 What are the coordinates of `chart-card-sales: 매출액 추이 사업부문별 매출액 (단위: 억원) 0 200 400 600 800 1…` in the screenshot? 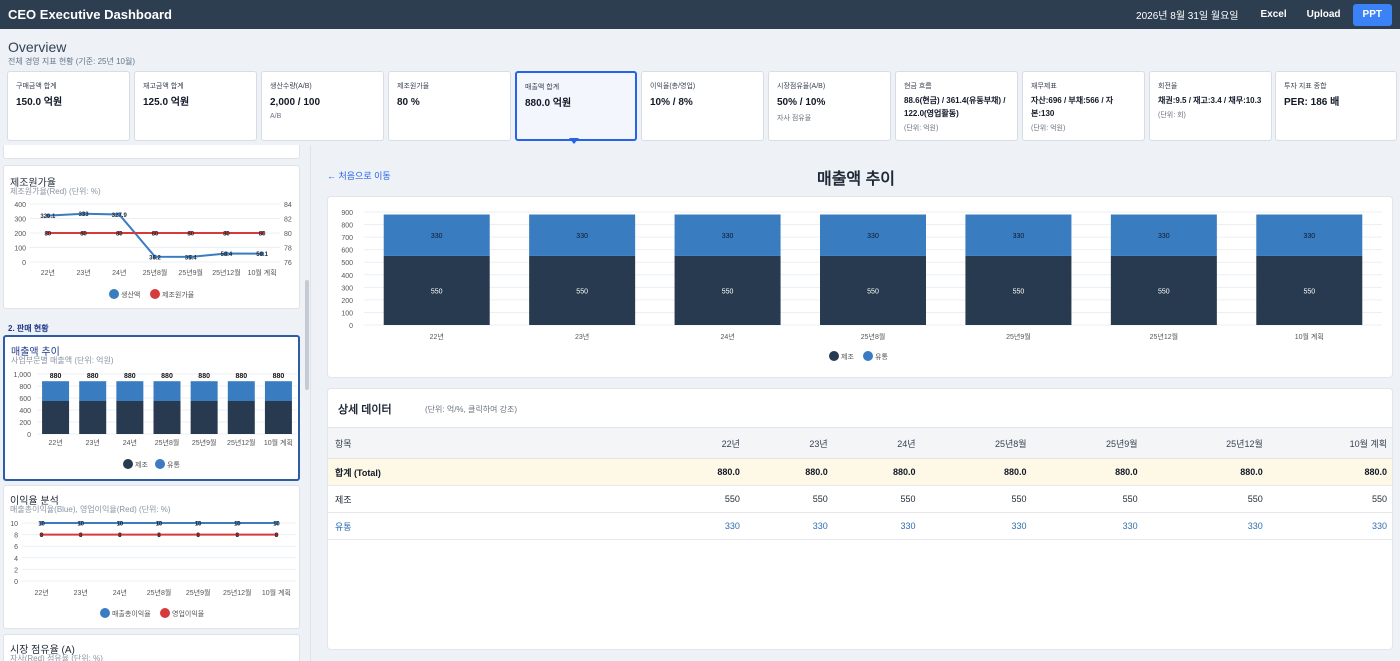 It's located at (151, 408).